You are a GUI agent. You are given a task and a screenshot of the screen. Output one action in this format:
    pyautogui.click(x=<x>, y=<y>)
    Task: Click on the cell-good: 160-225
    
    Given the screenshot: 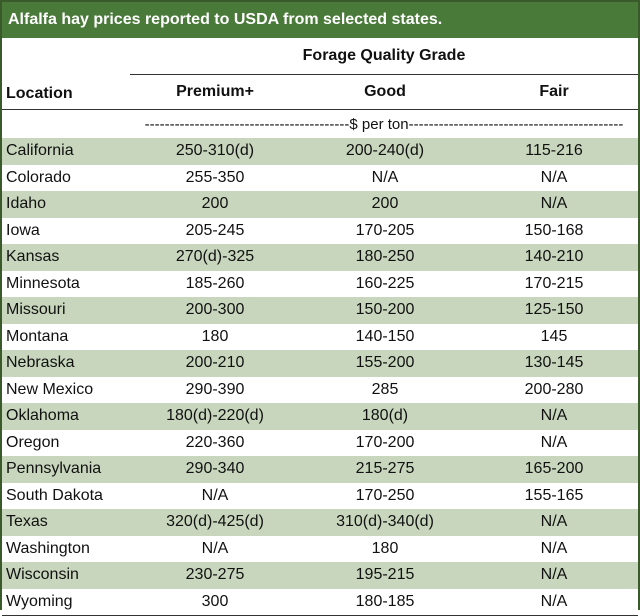 What is the action you would take?
    pyautogui.click(x=385, y=283)
    